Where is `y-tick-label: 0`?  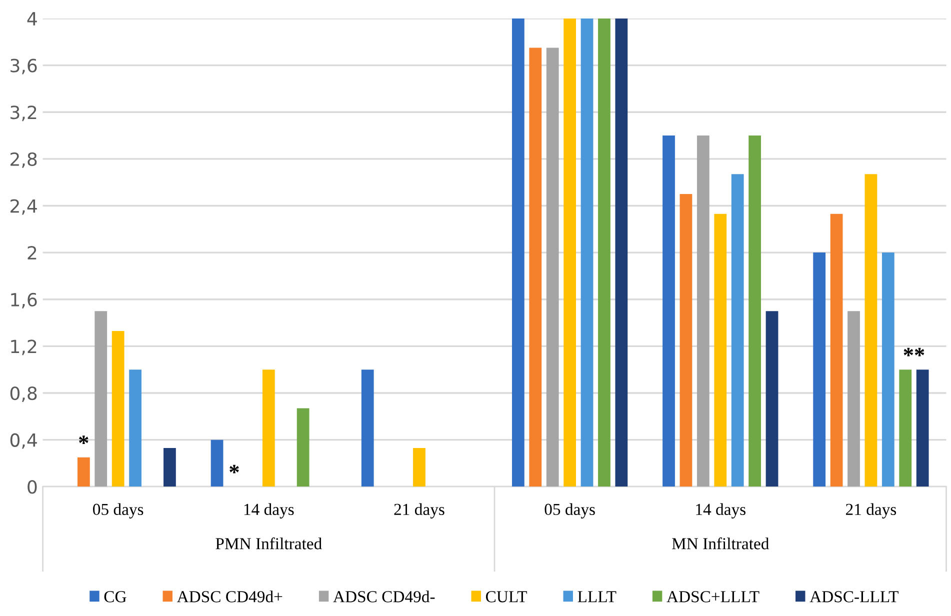
y-tick-label: 0 is located at coordinates (32, 487).